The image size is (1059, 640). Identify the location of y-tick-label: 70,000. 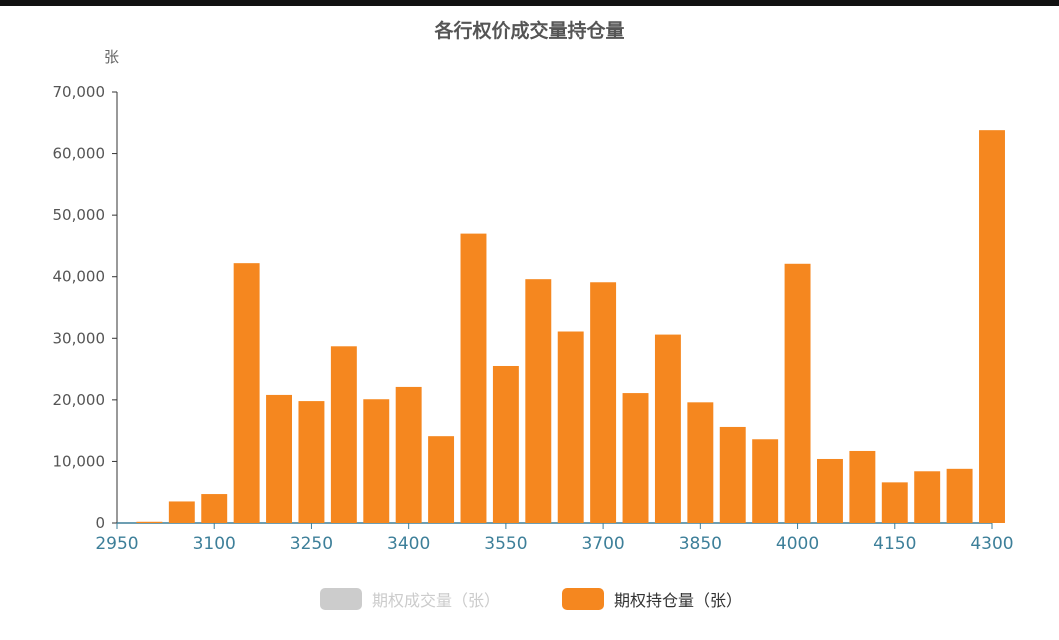
(79, 92).